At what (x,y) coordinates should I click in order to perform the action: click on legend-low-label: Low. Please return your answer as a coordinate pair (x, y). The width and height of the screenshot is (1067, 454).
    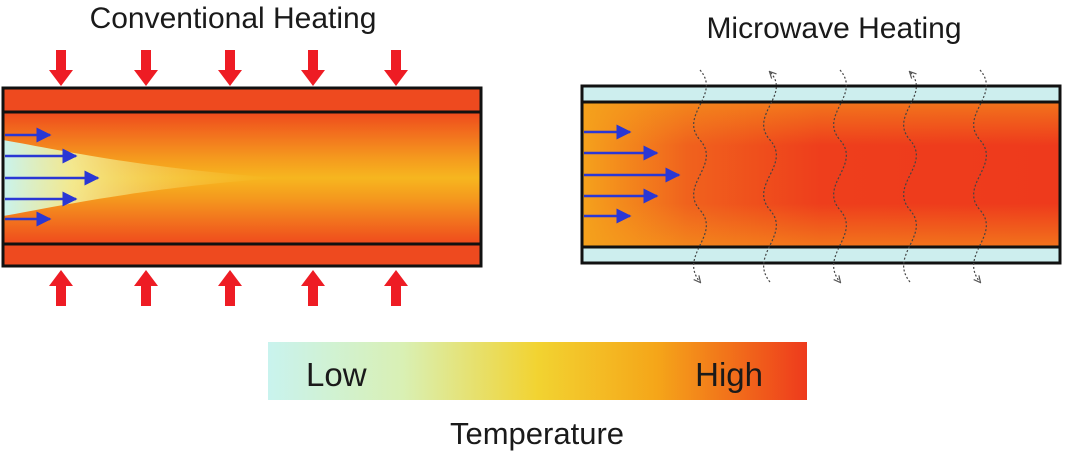
    Looking at the image, I should click on (336, 374).